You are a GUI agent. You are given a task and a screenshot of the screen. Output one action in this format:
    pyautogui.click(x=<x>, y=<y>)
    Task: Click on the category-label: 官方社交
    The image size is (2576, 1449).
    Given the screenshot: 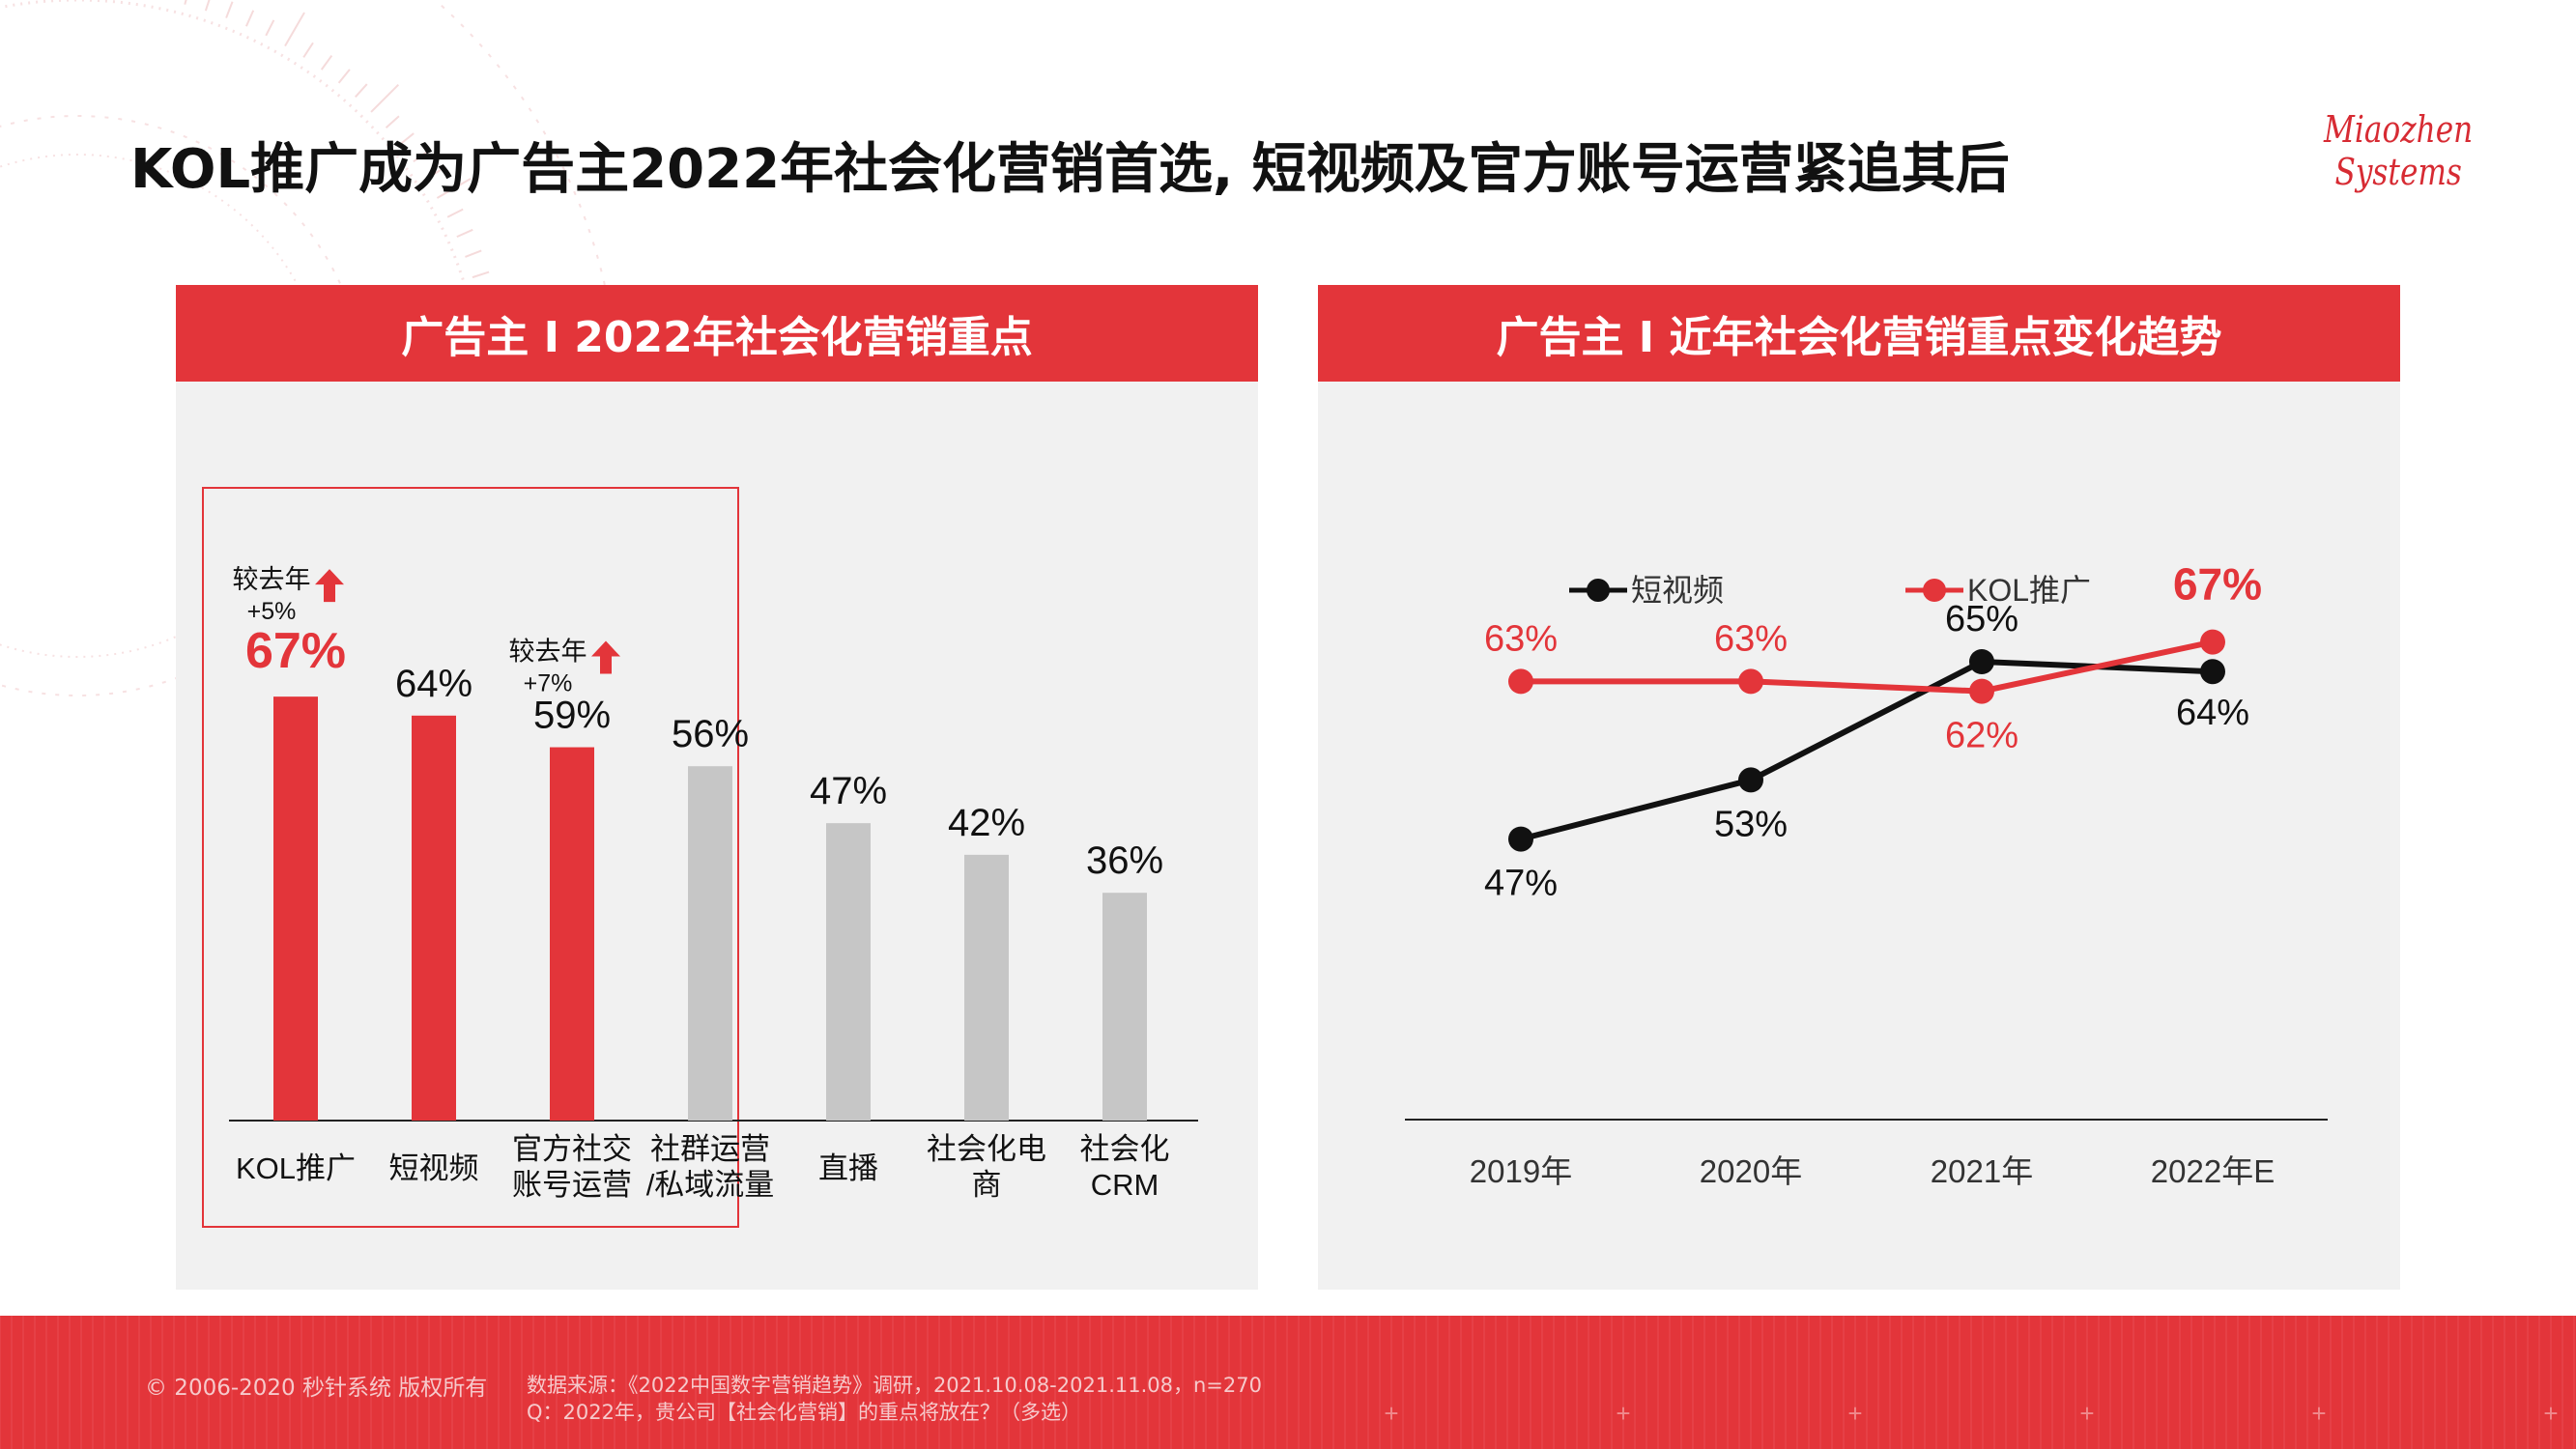 What is the action you would take?
    pyautogui.click(x=572, y=1149)
    